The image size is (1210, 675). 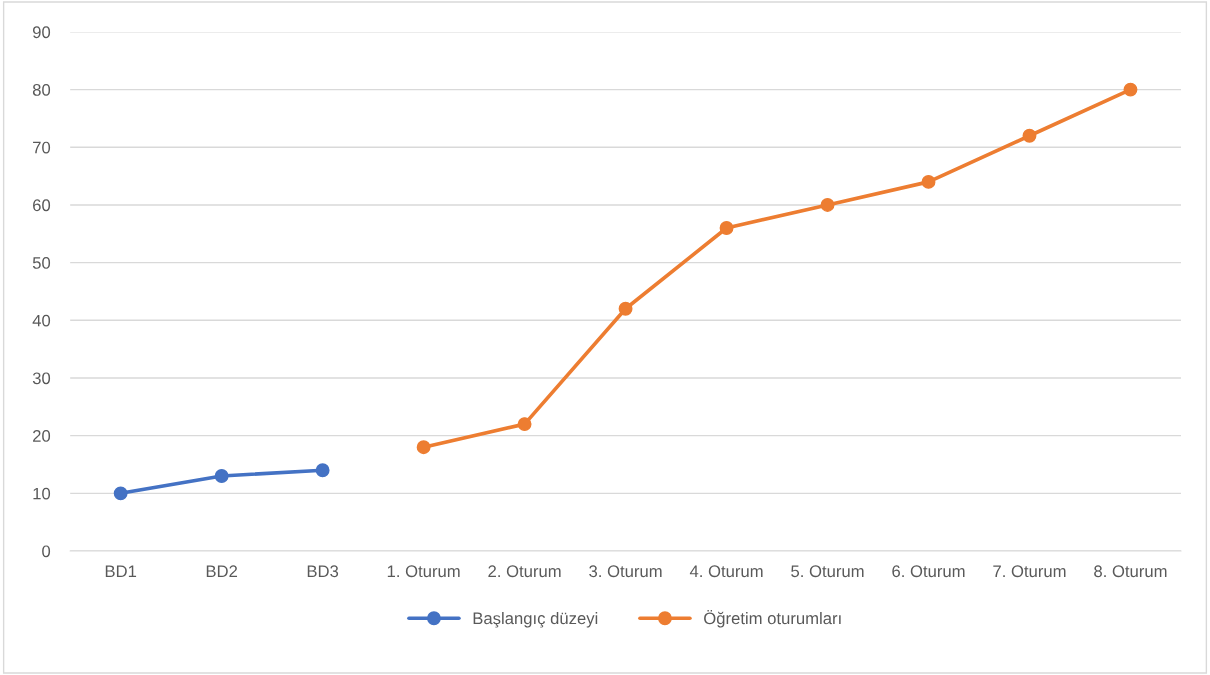 What do you see at coordinates (323, 571) in the screenshot?
I see `x-tick-label: BD3` at bounding box center [323, 571].